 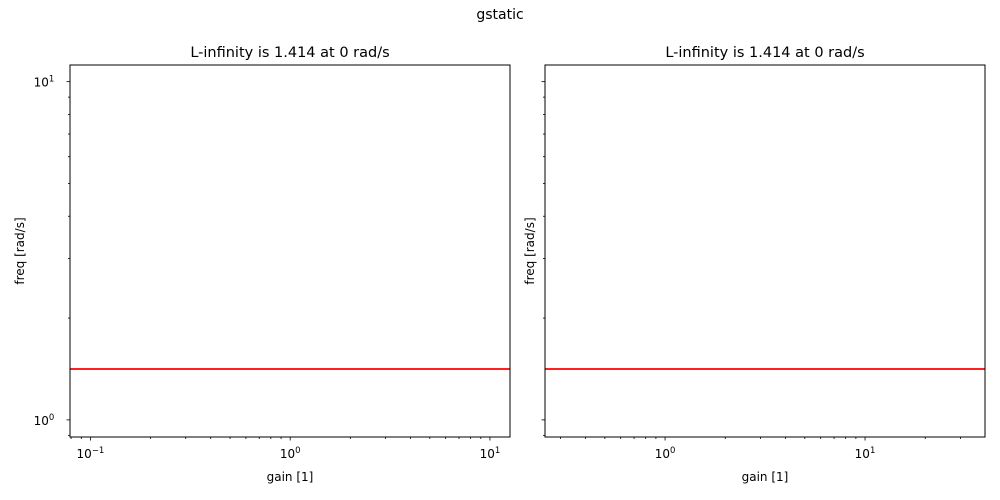 What do you see at coordinates (44, 82) in the screenshot?
I see `y-tick-label: 101` at bounding box center [44, 82].